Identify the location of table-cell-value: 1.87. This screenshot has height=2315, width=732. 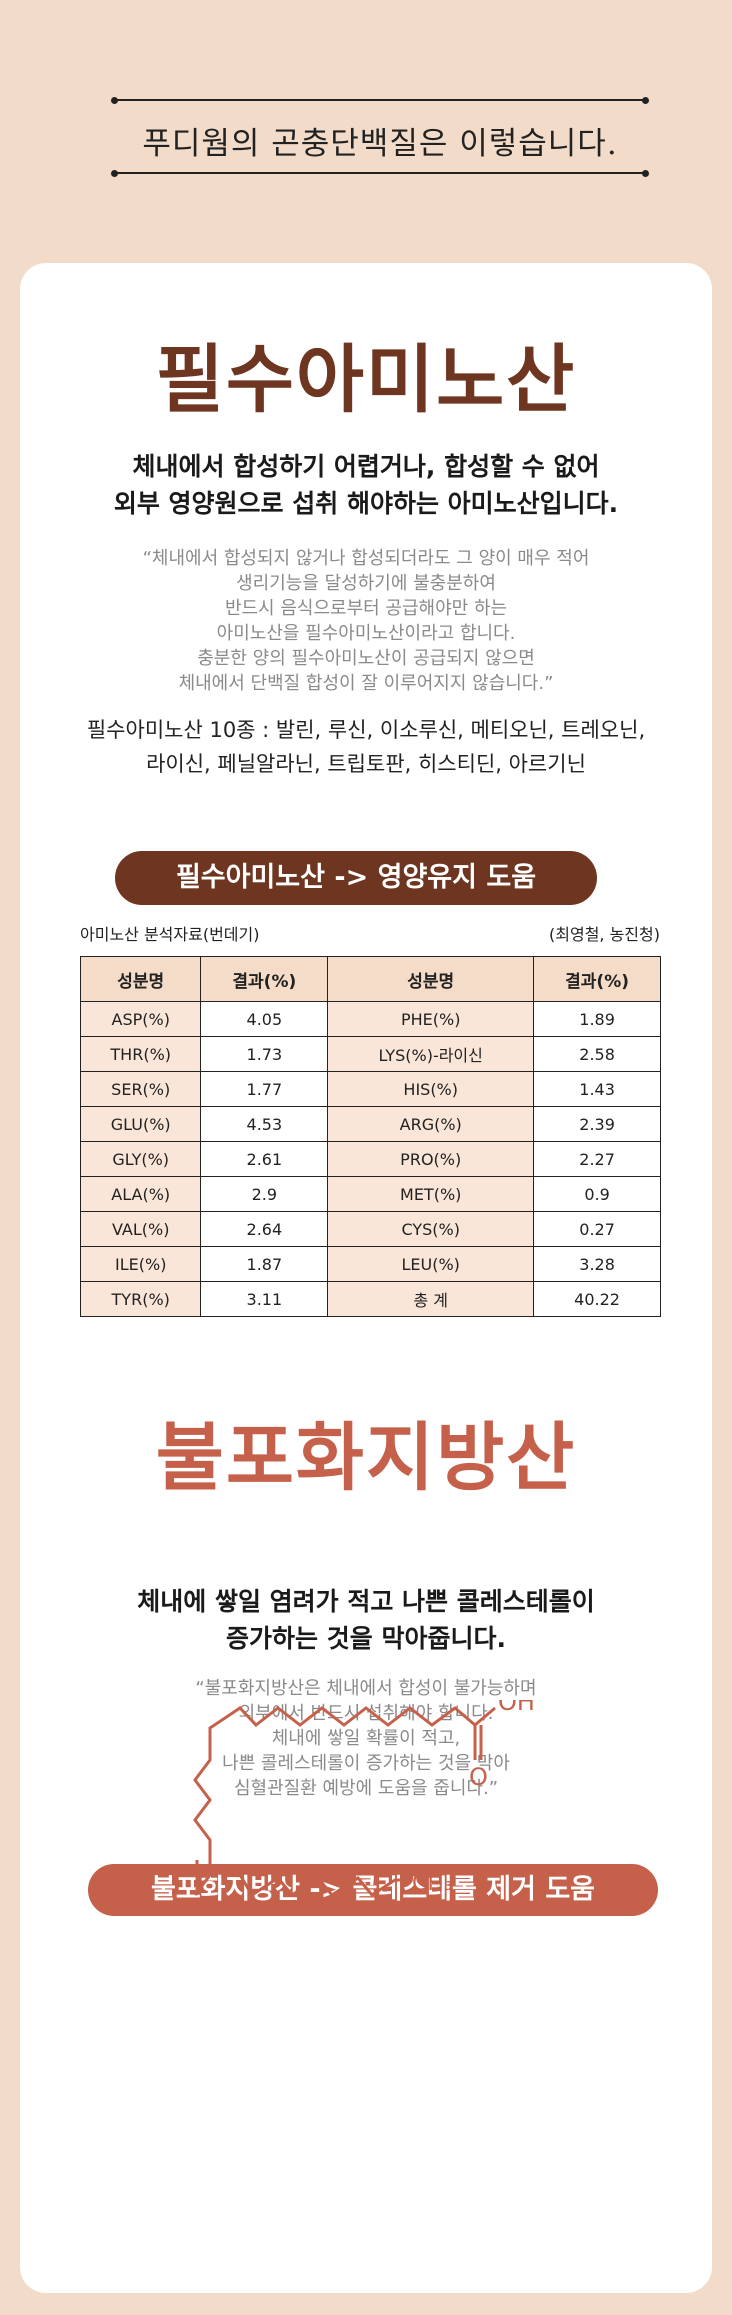
(264, 1264).